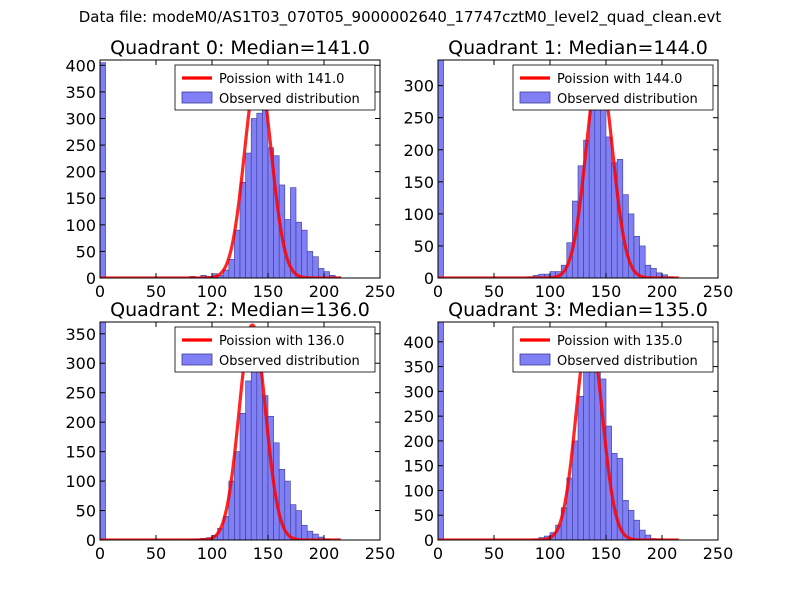  I want to click on quadrant-1-title: Quadrant 1: Median=144.0, so click(578, 48).